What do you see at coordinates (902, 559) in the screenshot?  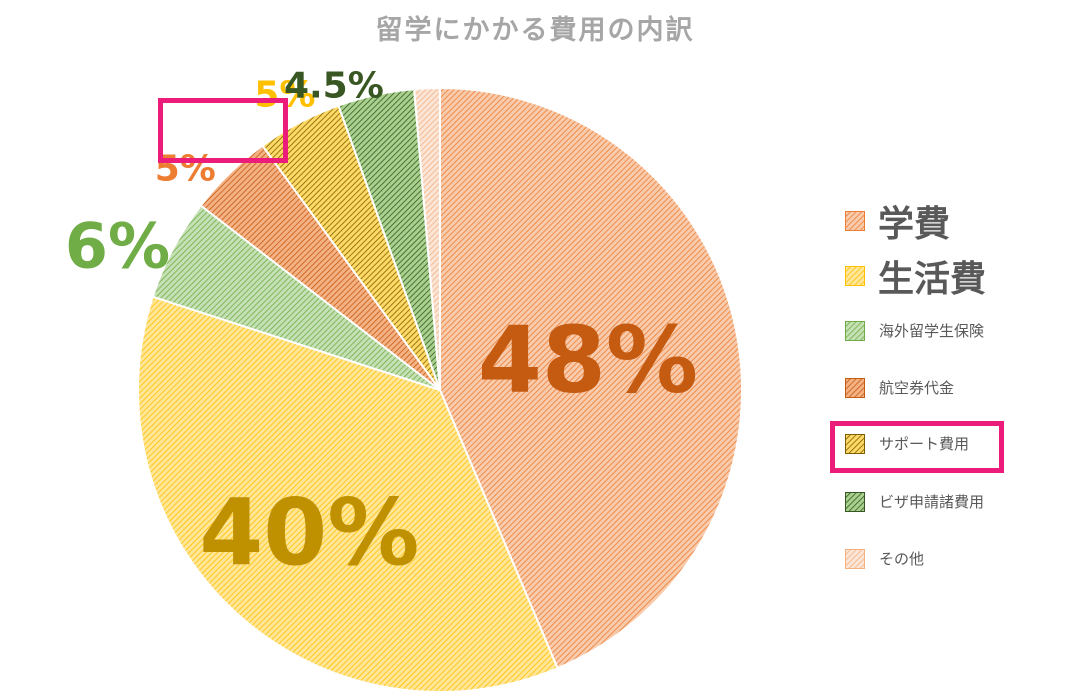 I see `legend-label: その他` at bounding box center [902, 559].